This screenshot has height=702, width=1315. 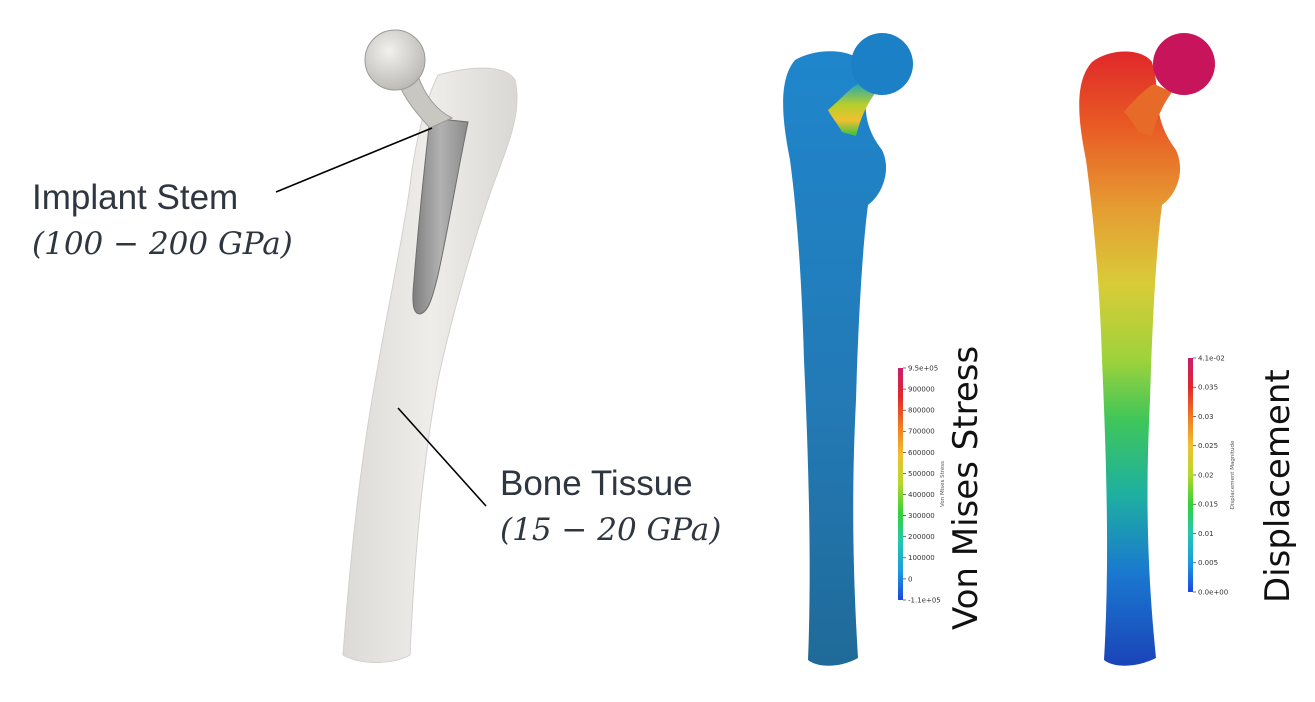 I want to click on displacement-colorbar-tick-label: 0.015, so click(x=1208, y=505).